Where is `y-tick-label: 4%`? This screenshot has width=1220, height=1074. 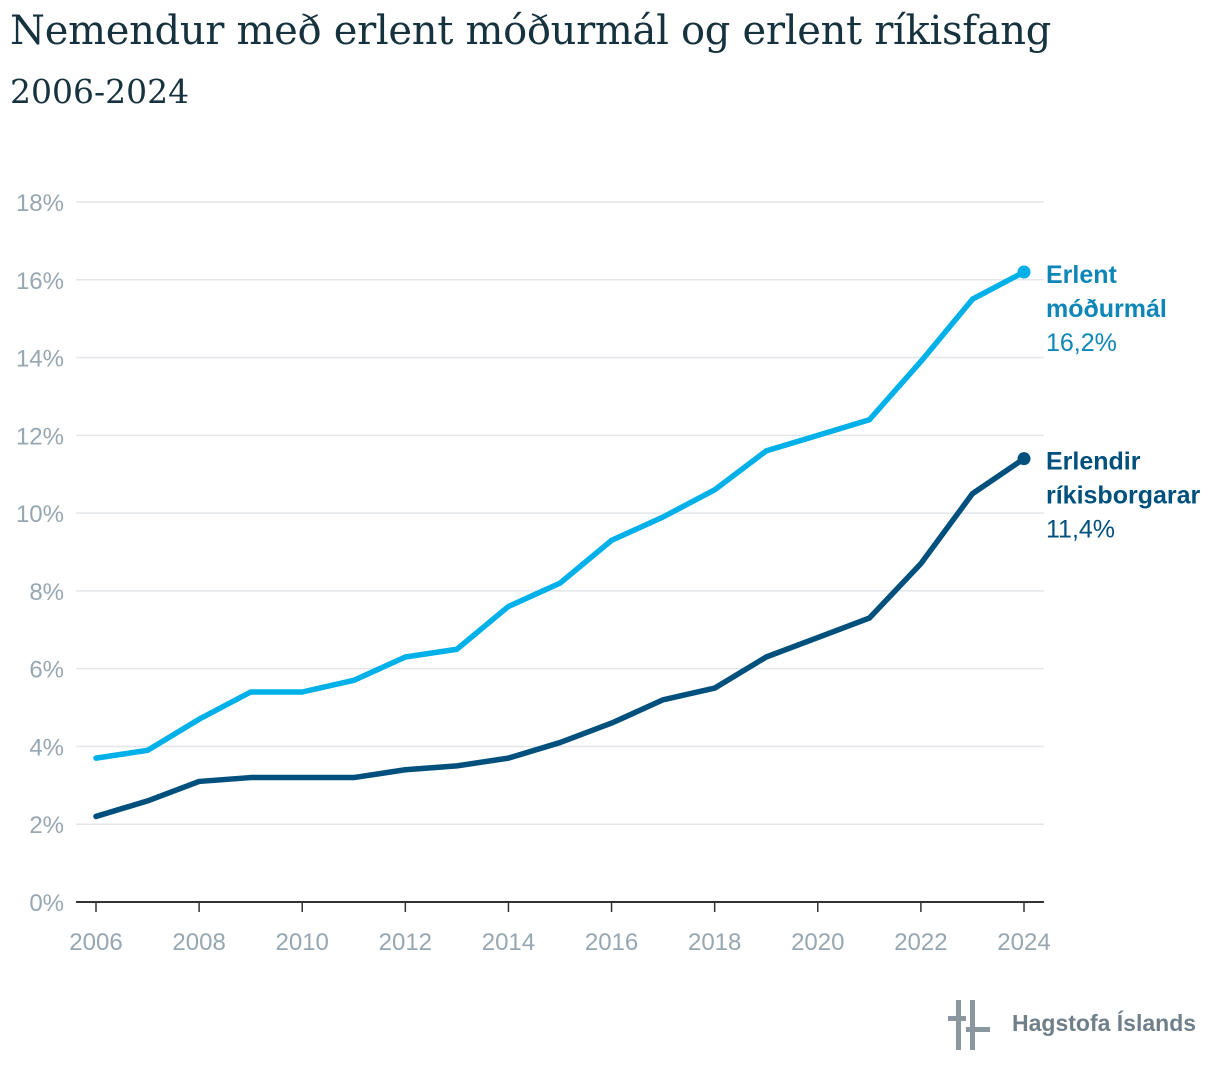
y-tick-label: 4% is located at coordinates (46, 747).